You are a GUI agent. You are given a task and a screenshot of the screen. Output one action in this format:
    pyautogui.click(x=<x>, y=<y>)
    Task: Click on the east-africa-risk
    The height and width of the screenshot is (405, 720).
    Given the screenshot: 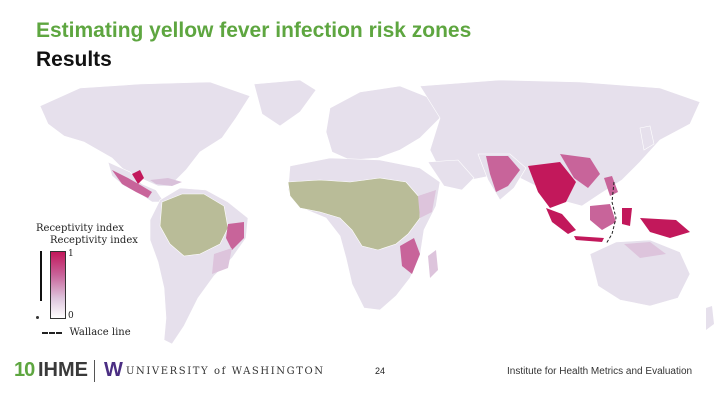 What is the action you would take?
    pyautogui.click(x=410, y=256)
    